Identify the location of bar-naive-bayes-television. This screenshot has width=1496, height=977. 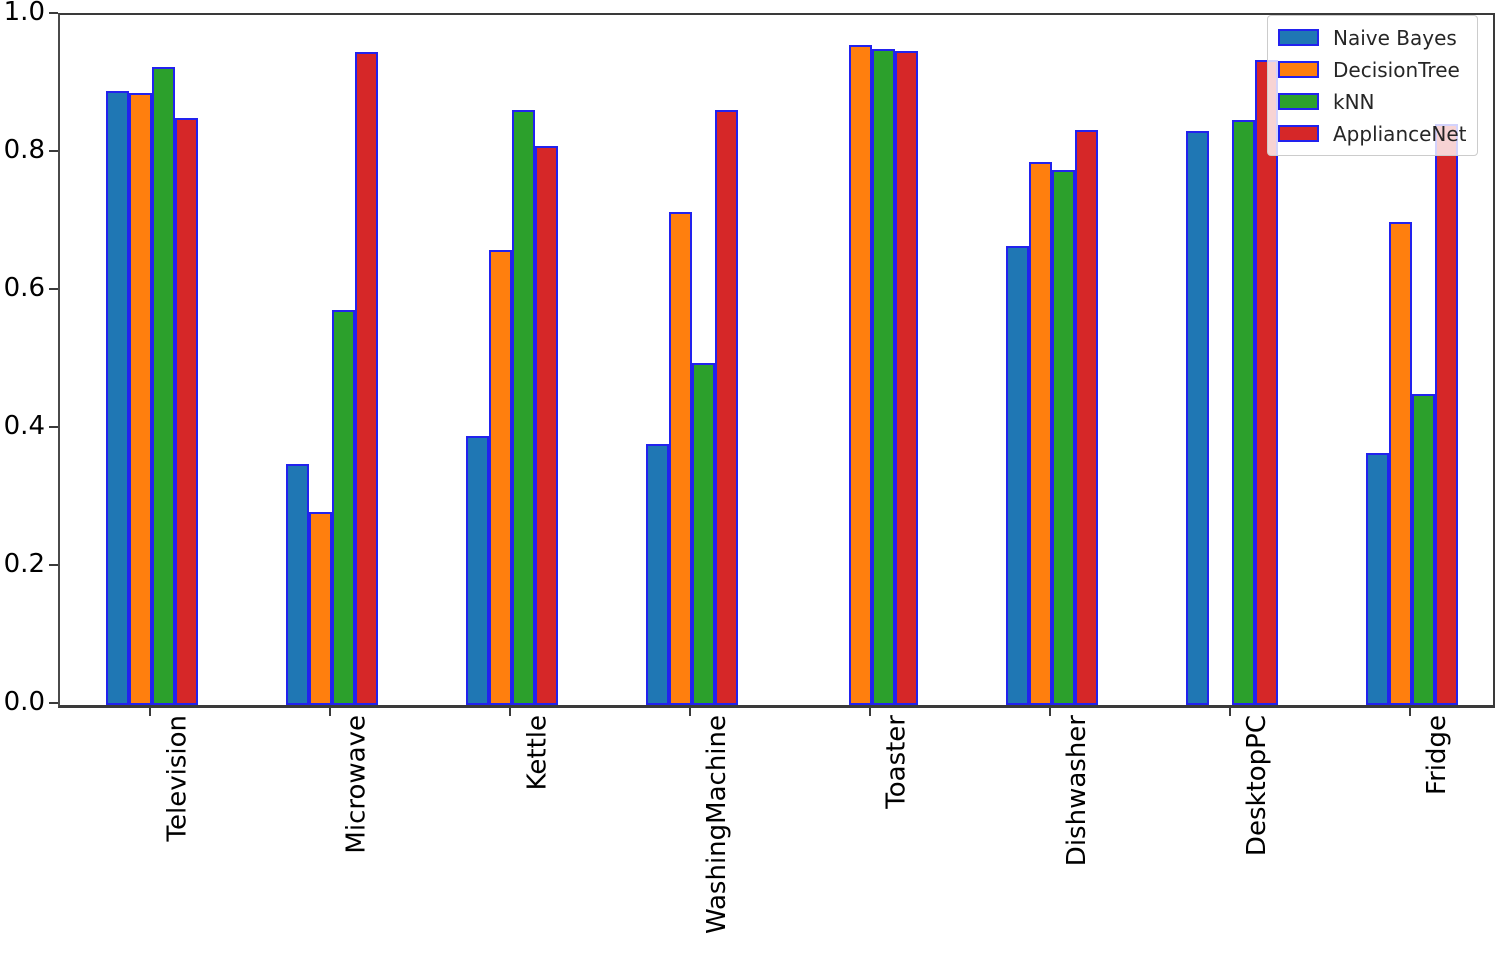
(117, 398).